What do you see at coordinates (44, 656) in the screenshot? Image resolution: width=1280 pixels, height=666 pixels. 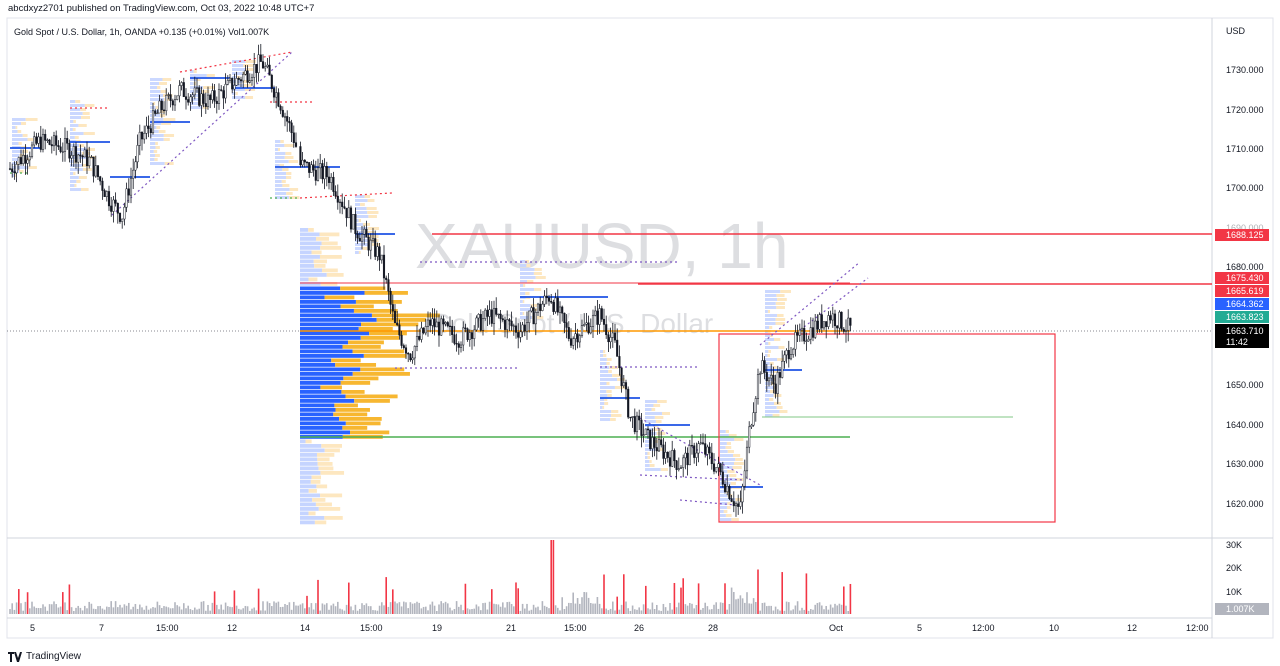 I see `tradingview-brand: TradingView` at bounding box center [44, 656].